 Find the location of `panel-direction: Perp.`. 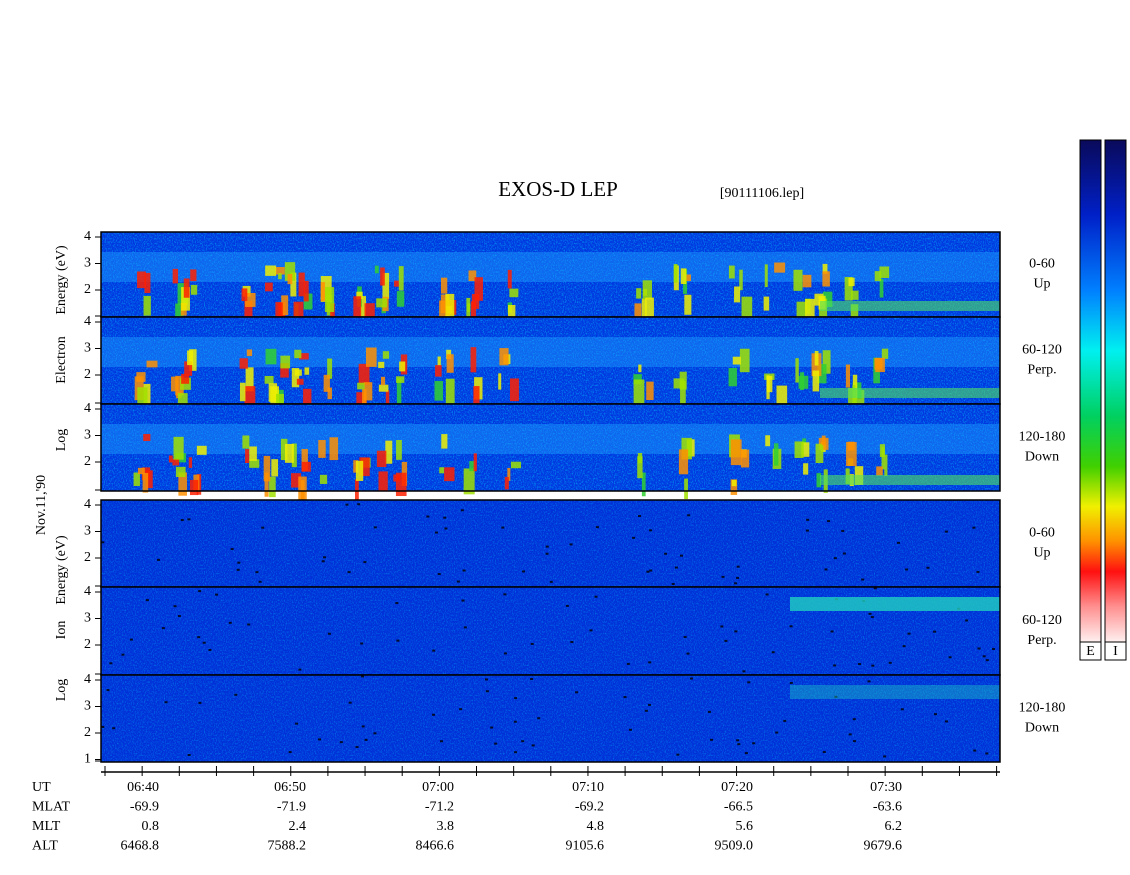

panel-direction: Perp. is located at coordinates (1041, 640).